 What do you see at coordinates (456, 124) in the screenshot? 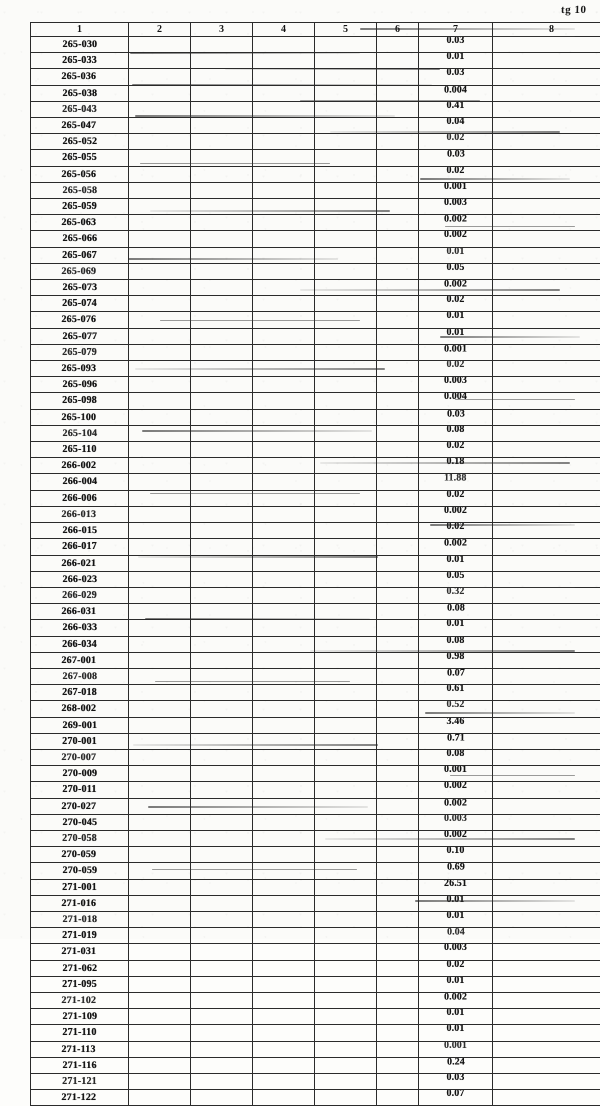
I see `row-cell-text: 0.04` at bounding box center [456, 124].